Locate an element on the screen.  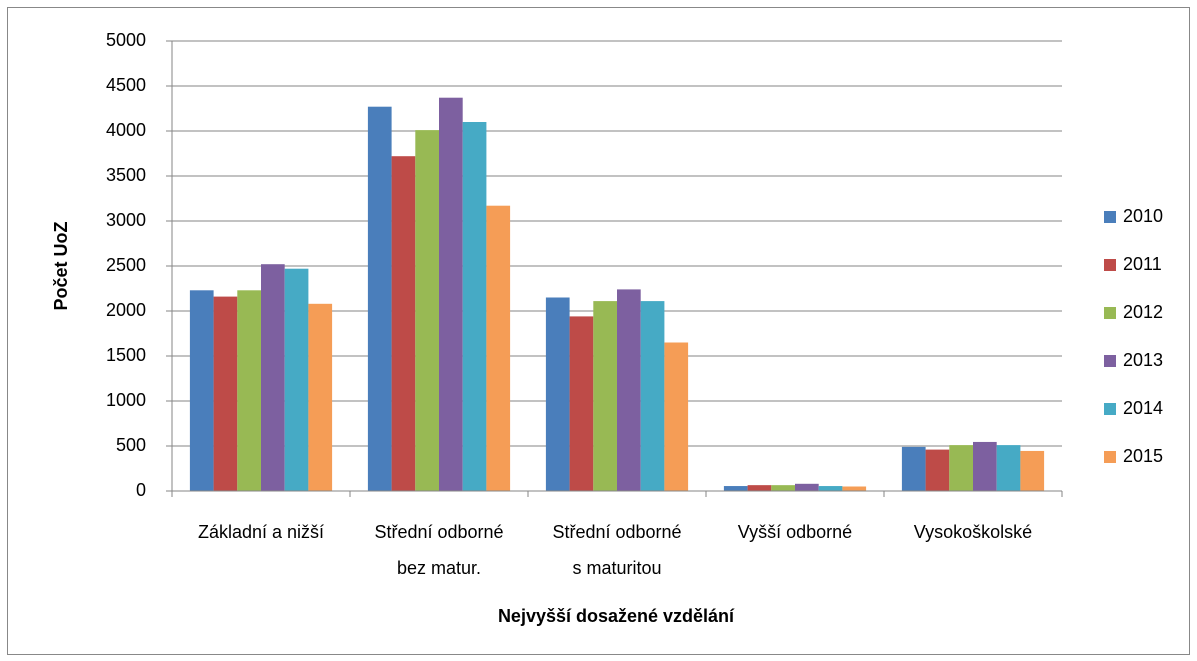
x-tick-label: Základní a nižší is located at coordinates (261, 532).